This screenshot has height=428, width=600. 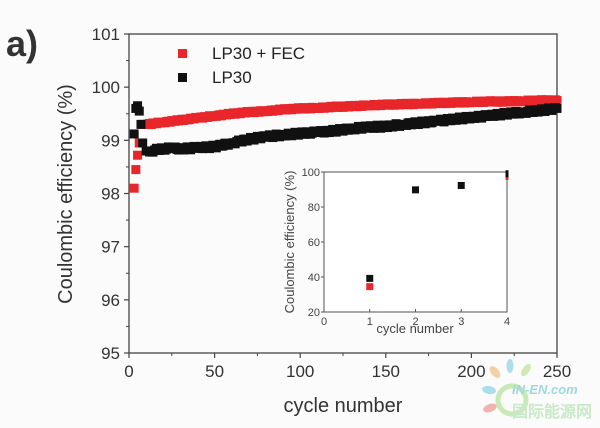 I want to click on y-axis-label: Coulombic efficiency (%), so click(x=66, y=194).